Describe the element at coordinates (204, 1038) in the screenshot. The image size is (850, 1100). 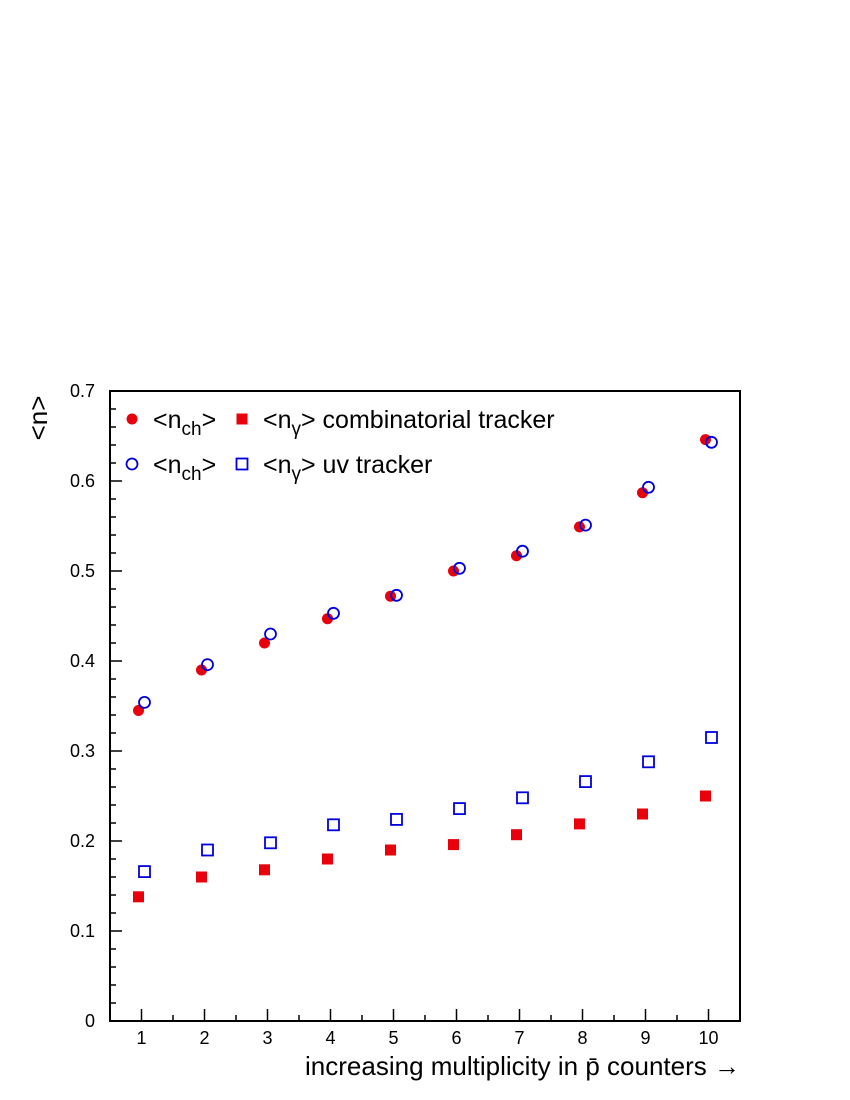
I see `x-tick-label: 2` at that location.